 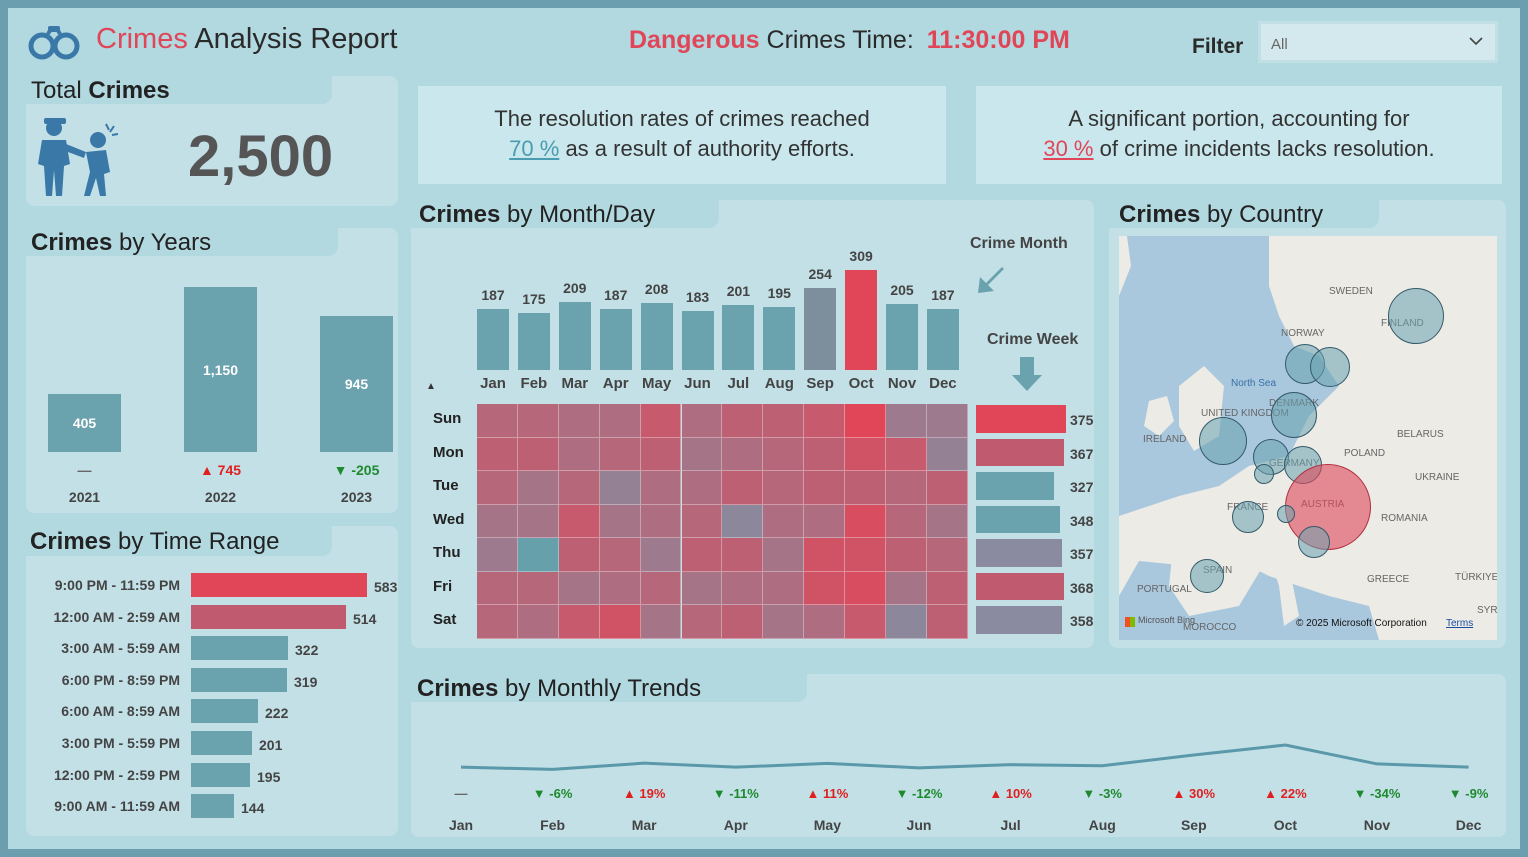 I want to click on trend-line, so click(x=964, y=757).